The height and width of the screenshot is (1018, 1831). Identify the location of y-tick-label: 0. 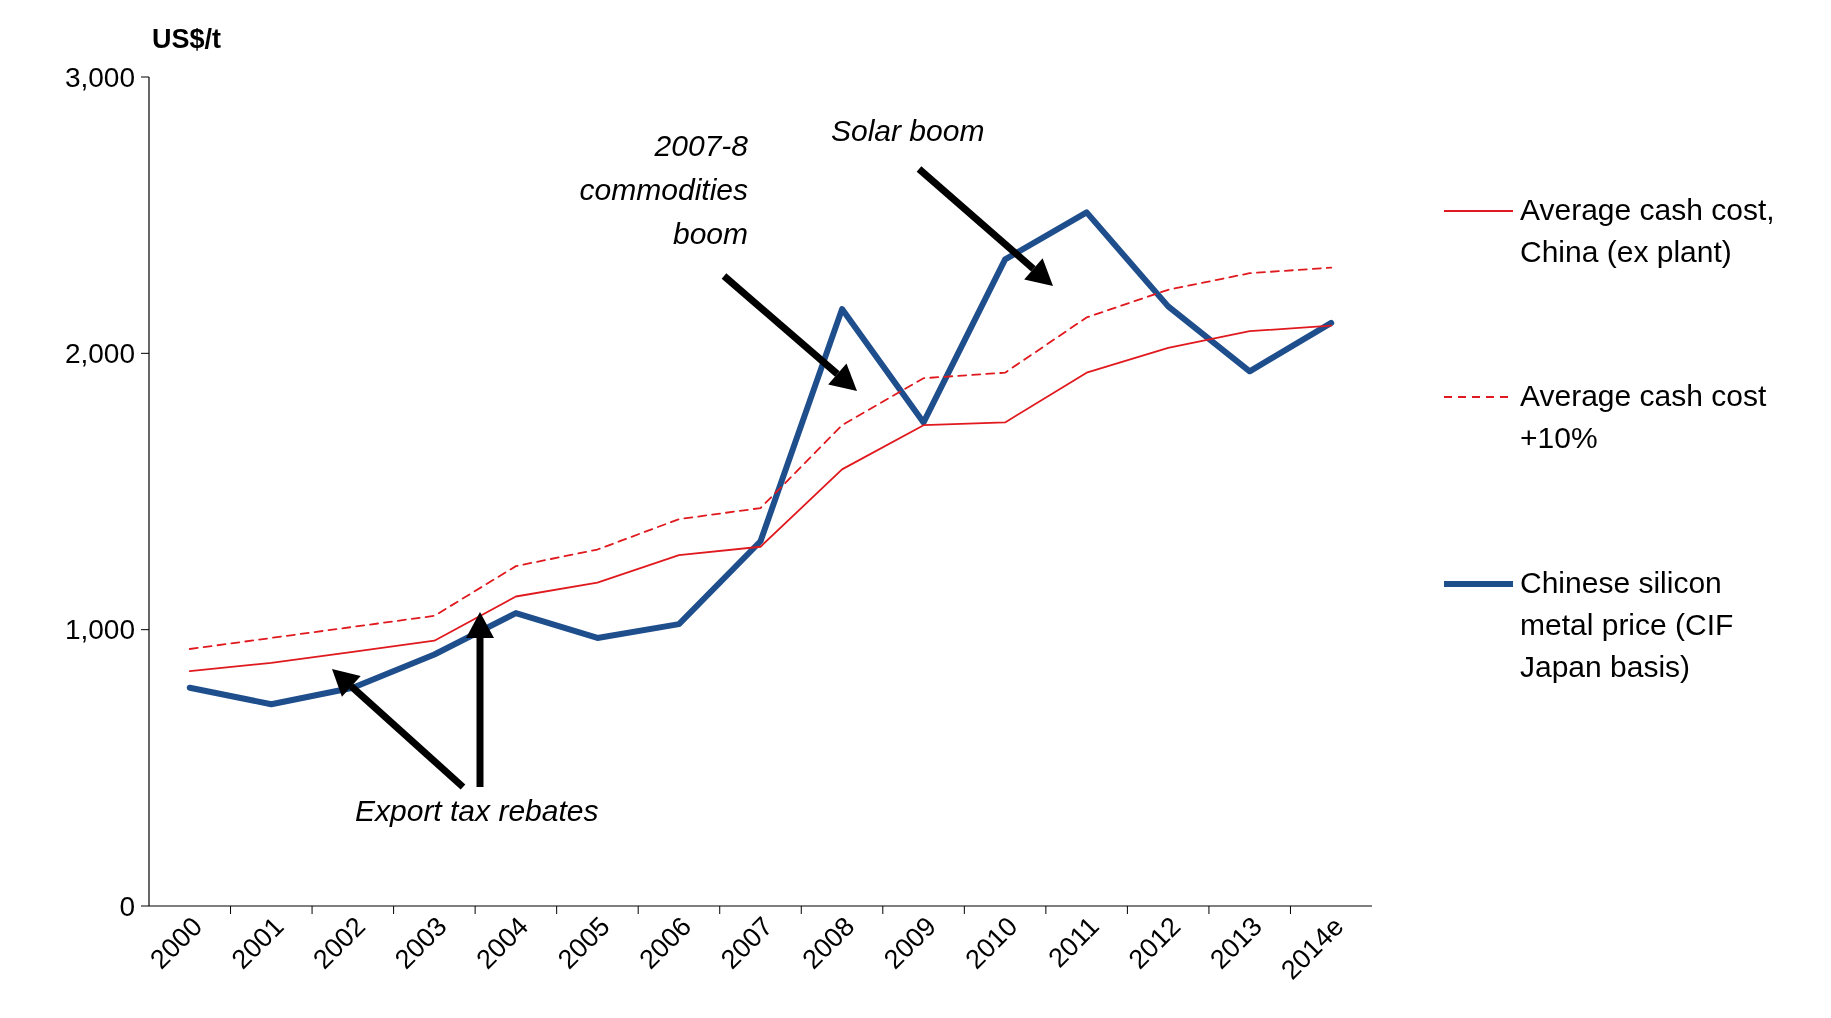
(127, 906).